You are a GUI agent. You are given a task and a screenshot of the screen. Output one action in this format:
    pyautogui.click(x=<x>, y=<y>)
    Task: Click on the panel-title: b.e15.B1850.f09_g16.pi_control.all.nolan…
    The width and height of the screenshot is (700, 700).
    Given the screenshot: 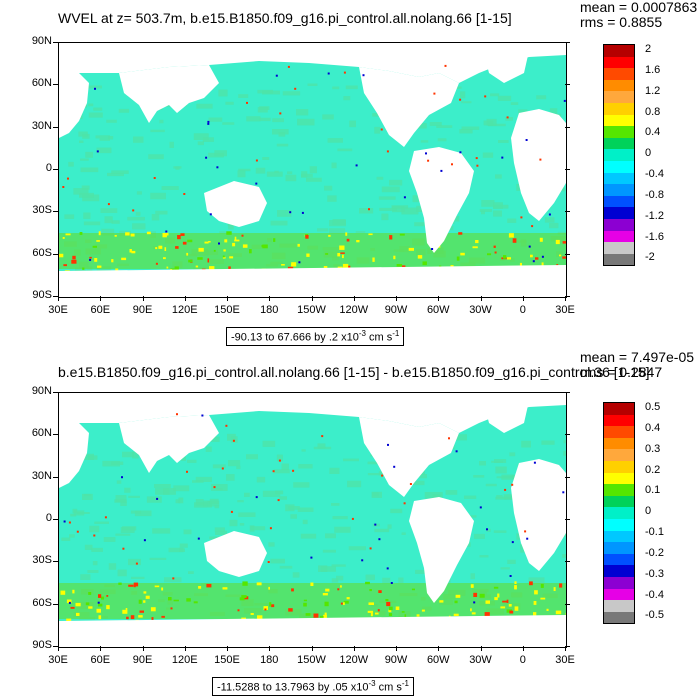 What is the action you would take?
    pyautogui.click(x=354, y=372)
    